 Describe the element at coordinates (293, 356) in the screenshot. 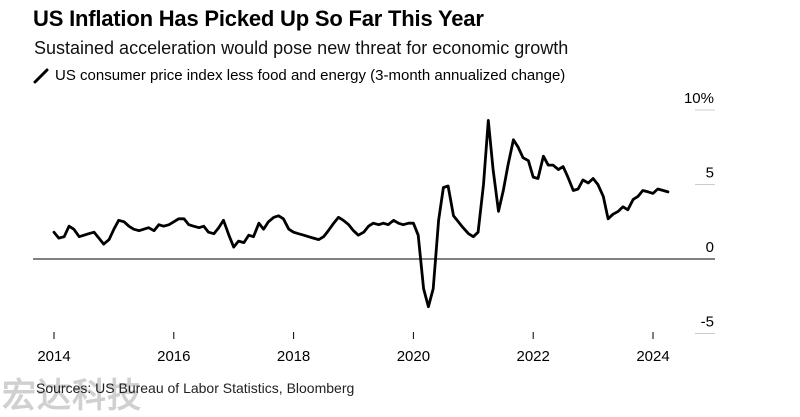

I see `x-tick-label: 2018` at that location.